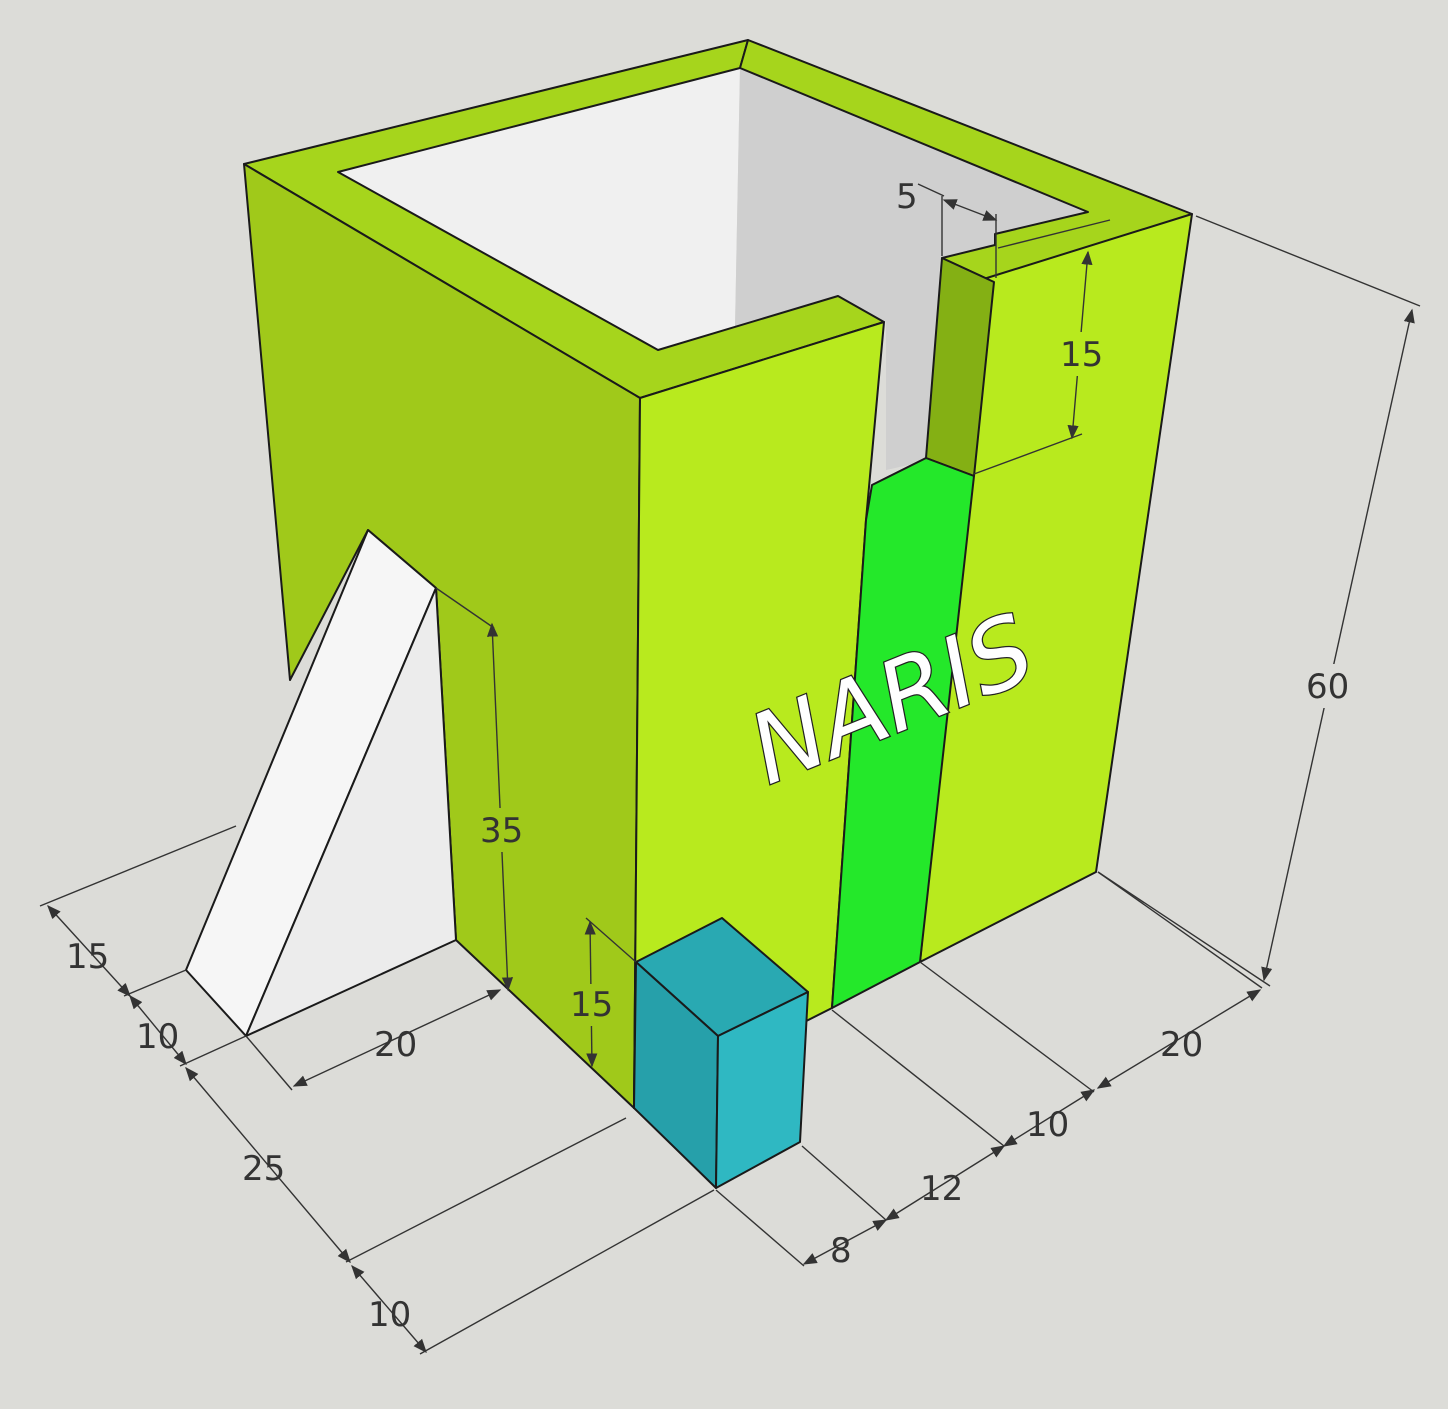 Image resolution: width=1448 pixels, height=1409 pixels. I want to click on dim-front-12: 12, so click(941, 1189).